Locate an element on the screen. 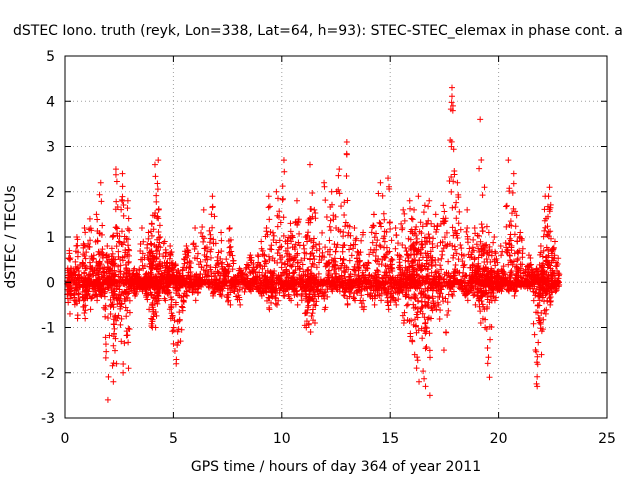 Image resolution: width=640 pixels, height=484 pixels. y-axis-label: dSTEC / TECUs is located at coordinates (11, 236).